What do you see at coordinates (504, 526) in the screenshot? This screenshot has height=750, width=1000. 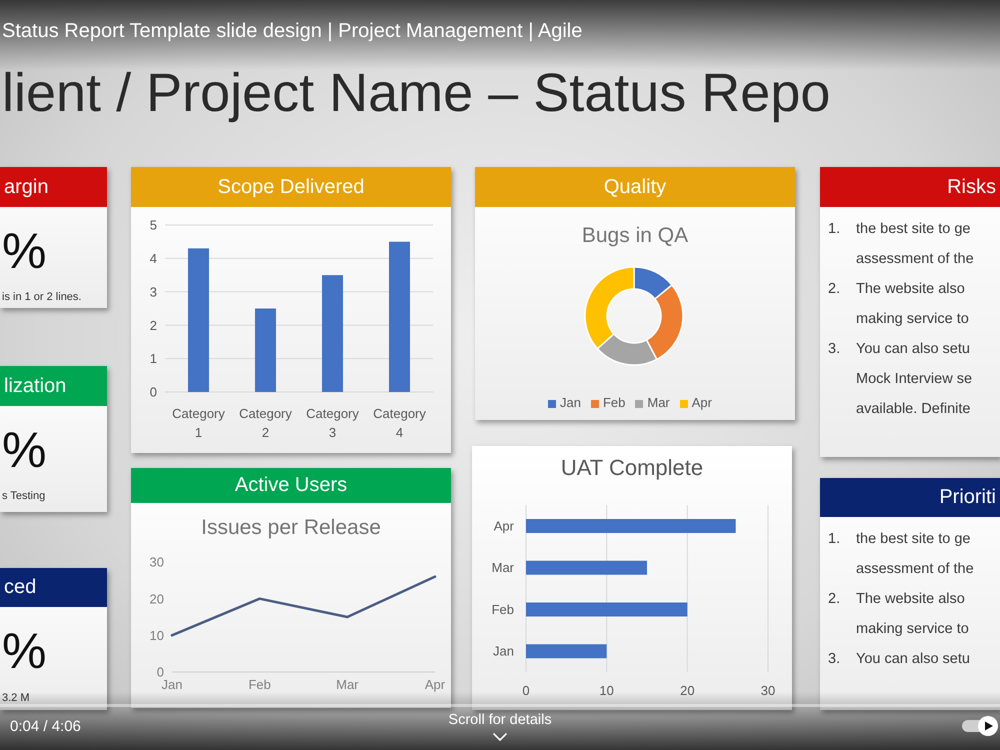 I see `y-tick-label: Apr` at bounding box center [504, 526].